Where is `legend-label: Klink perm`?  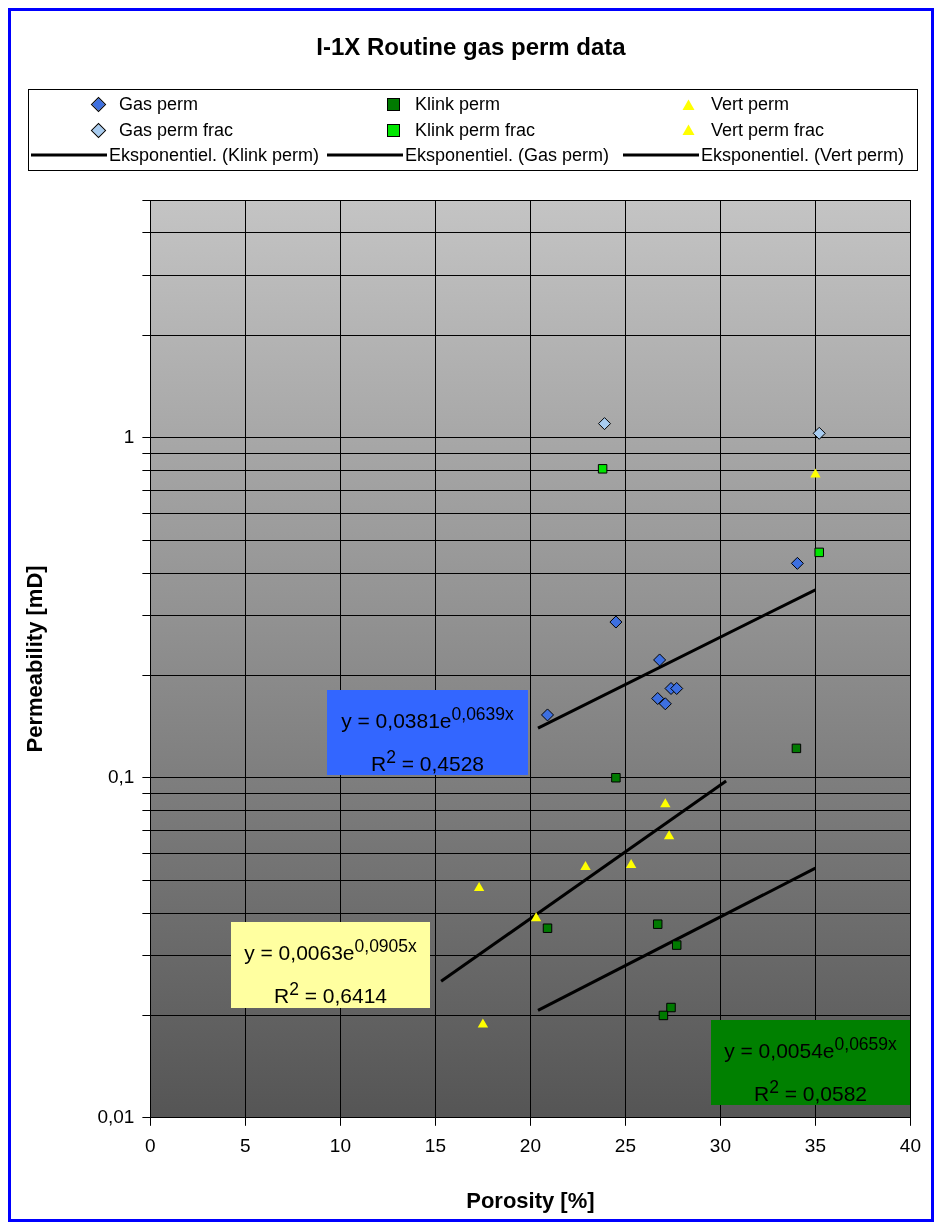
legend-label: Klink perm is located at coordinates (458, 105).